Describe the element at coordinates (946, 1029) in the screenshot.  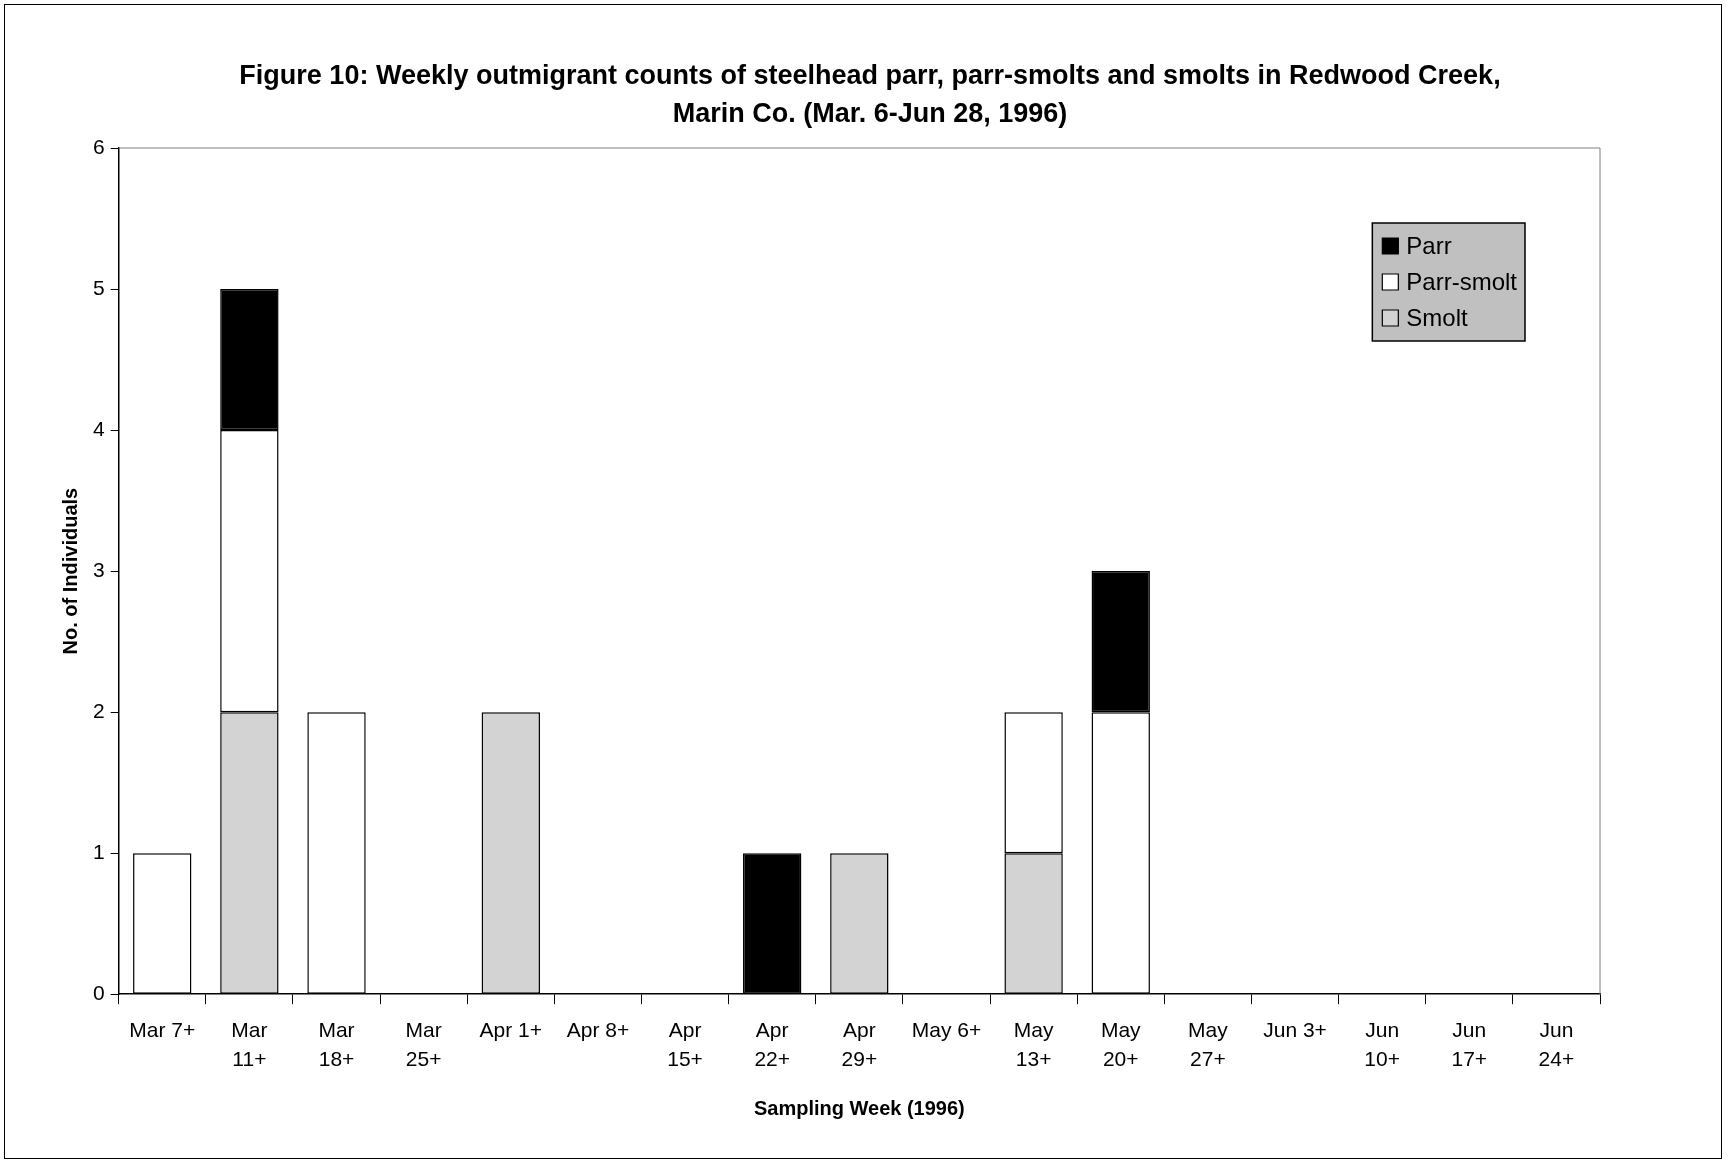
I see `x-tick-label: May 6+` at that location.